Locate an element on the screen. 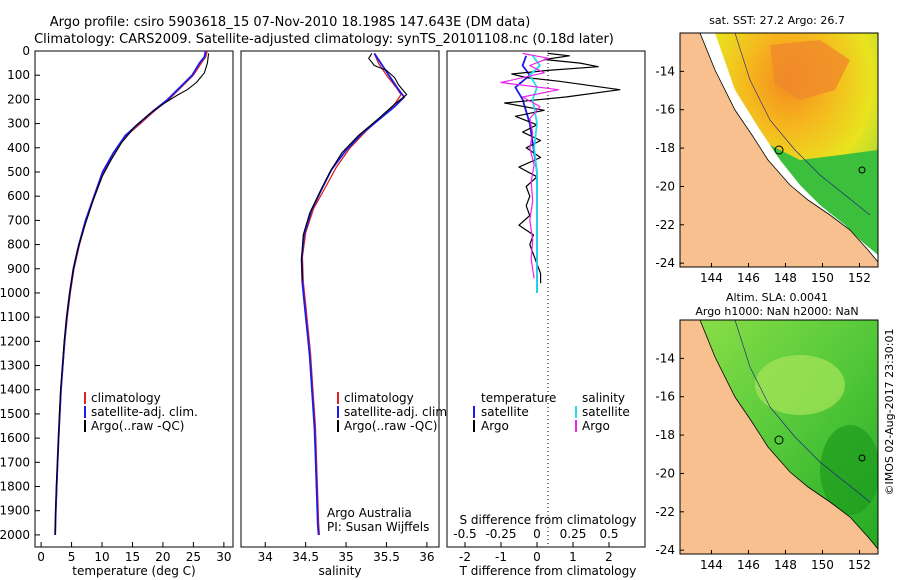  sla-light-patch is located at coordinates (800, 385).